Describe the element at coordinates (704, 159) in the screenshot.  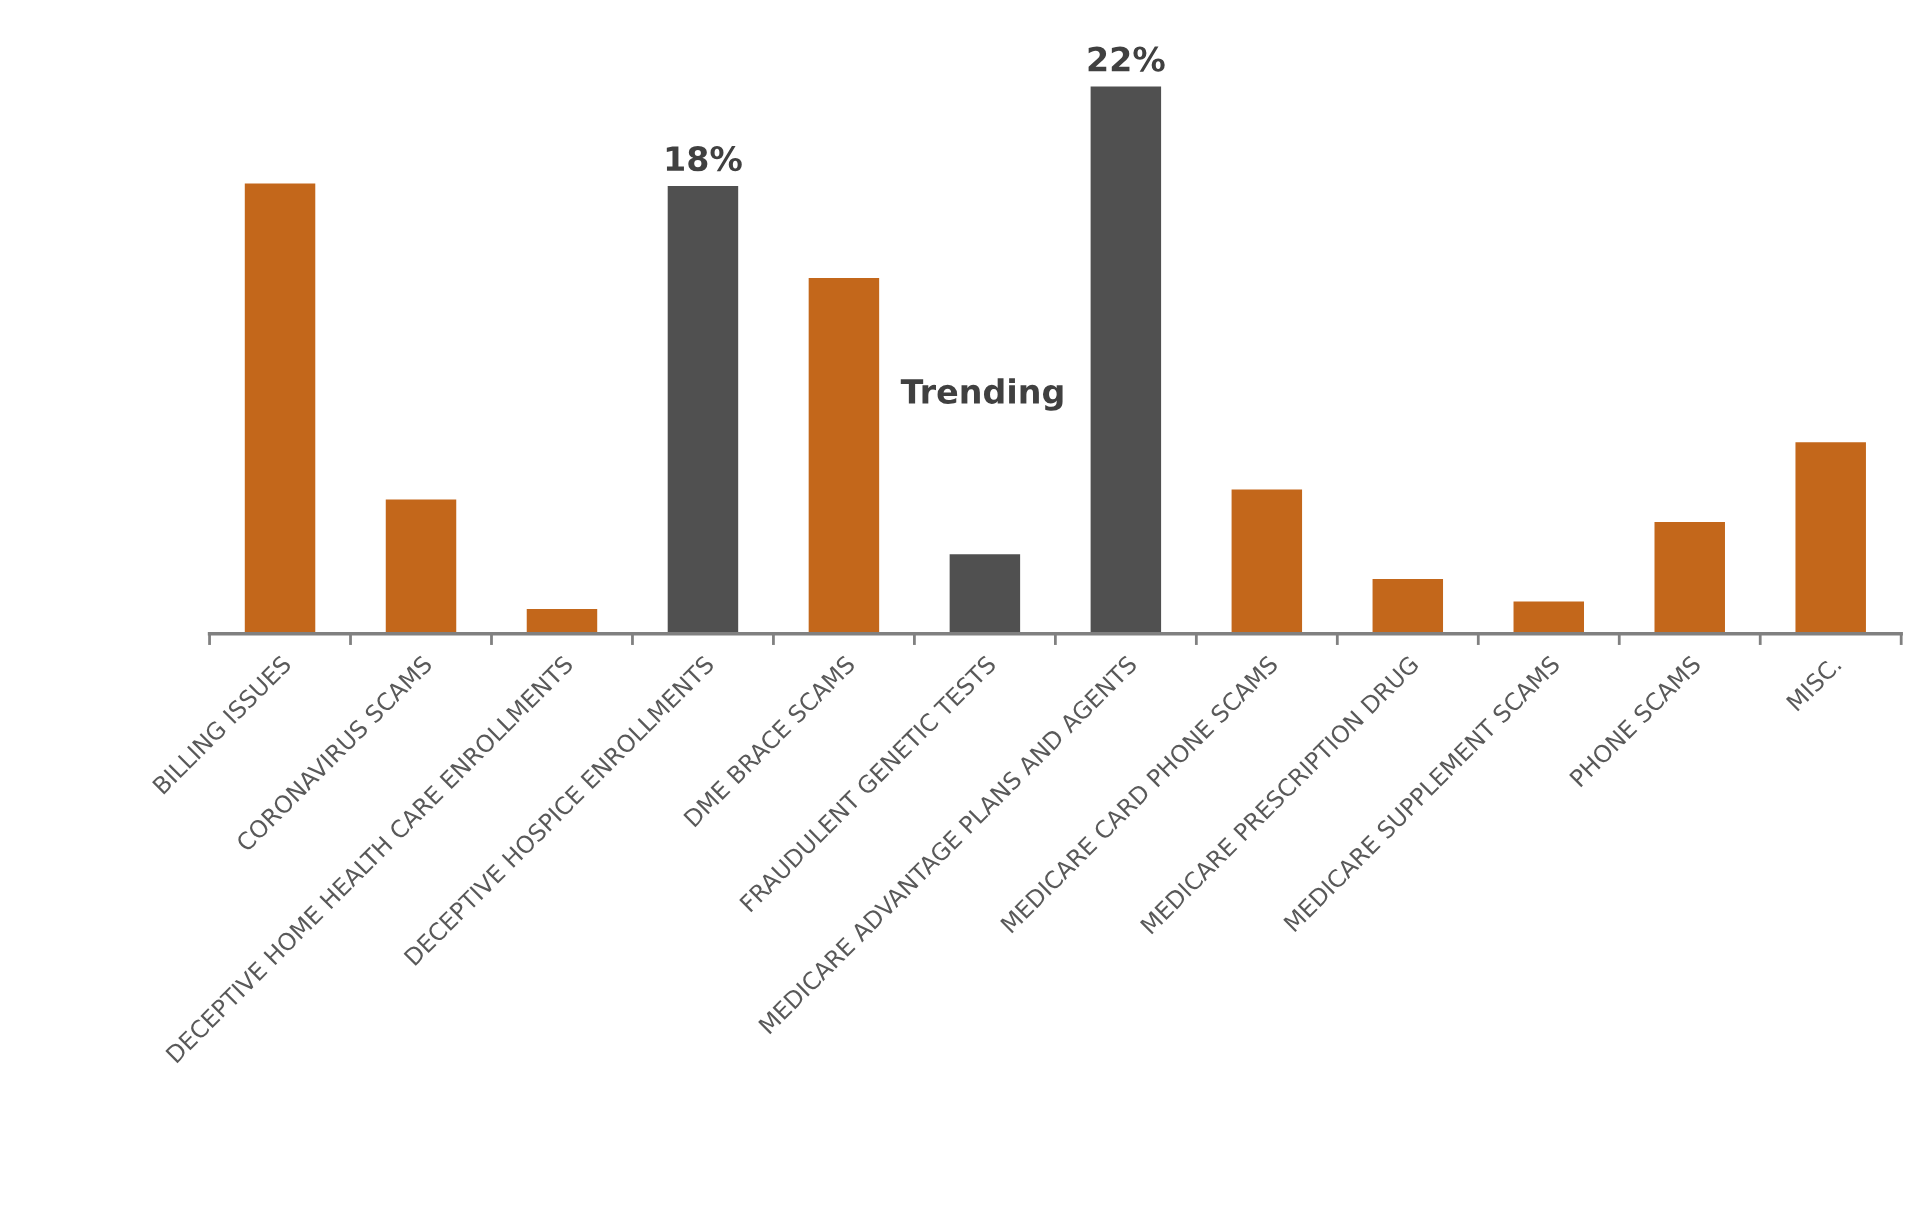
I see `data-label: 18%` at that location.